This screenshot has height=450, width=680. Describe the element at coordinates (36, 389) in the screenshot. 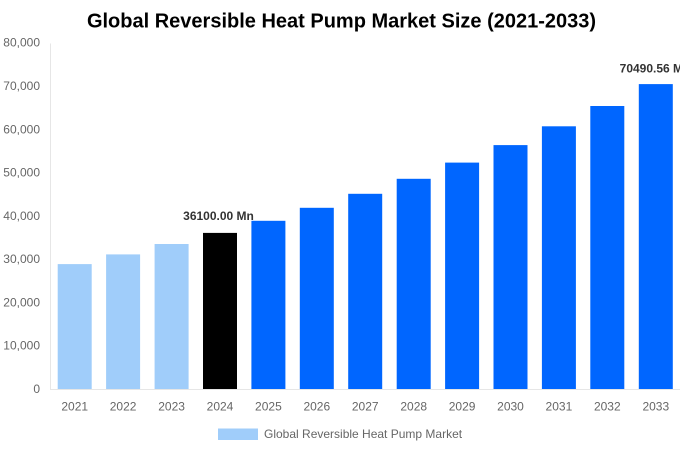

I see `svg-text: 0` at that location.